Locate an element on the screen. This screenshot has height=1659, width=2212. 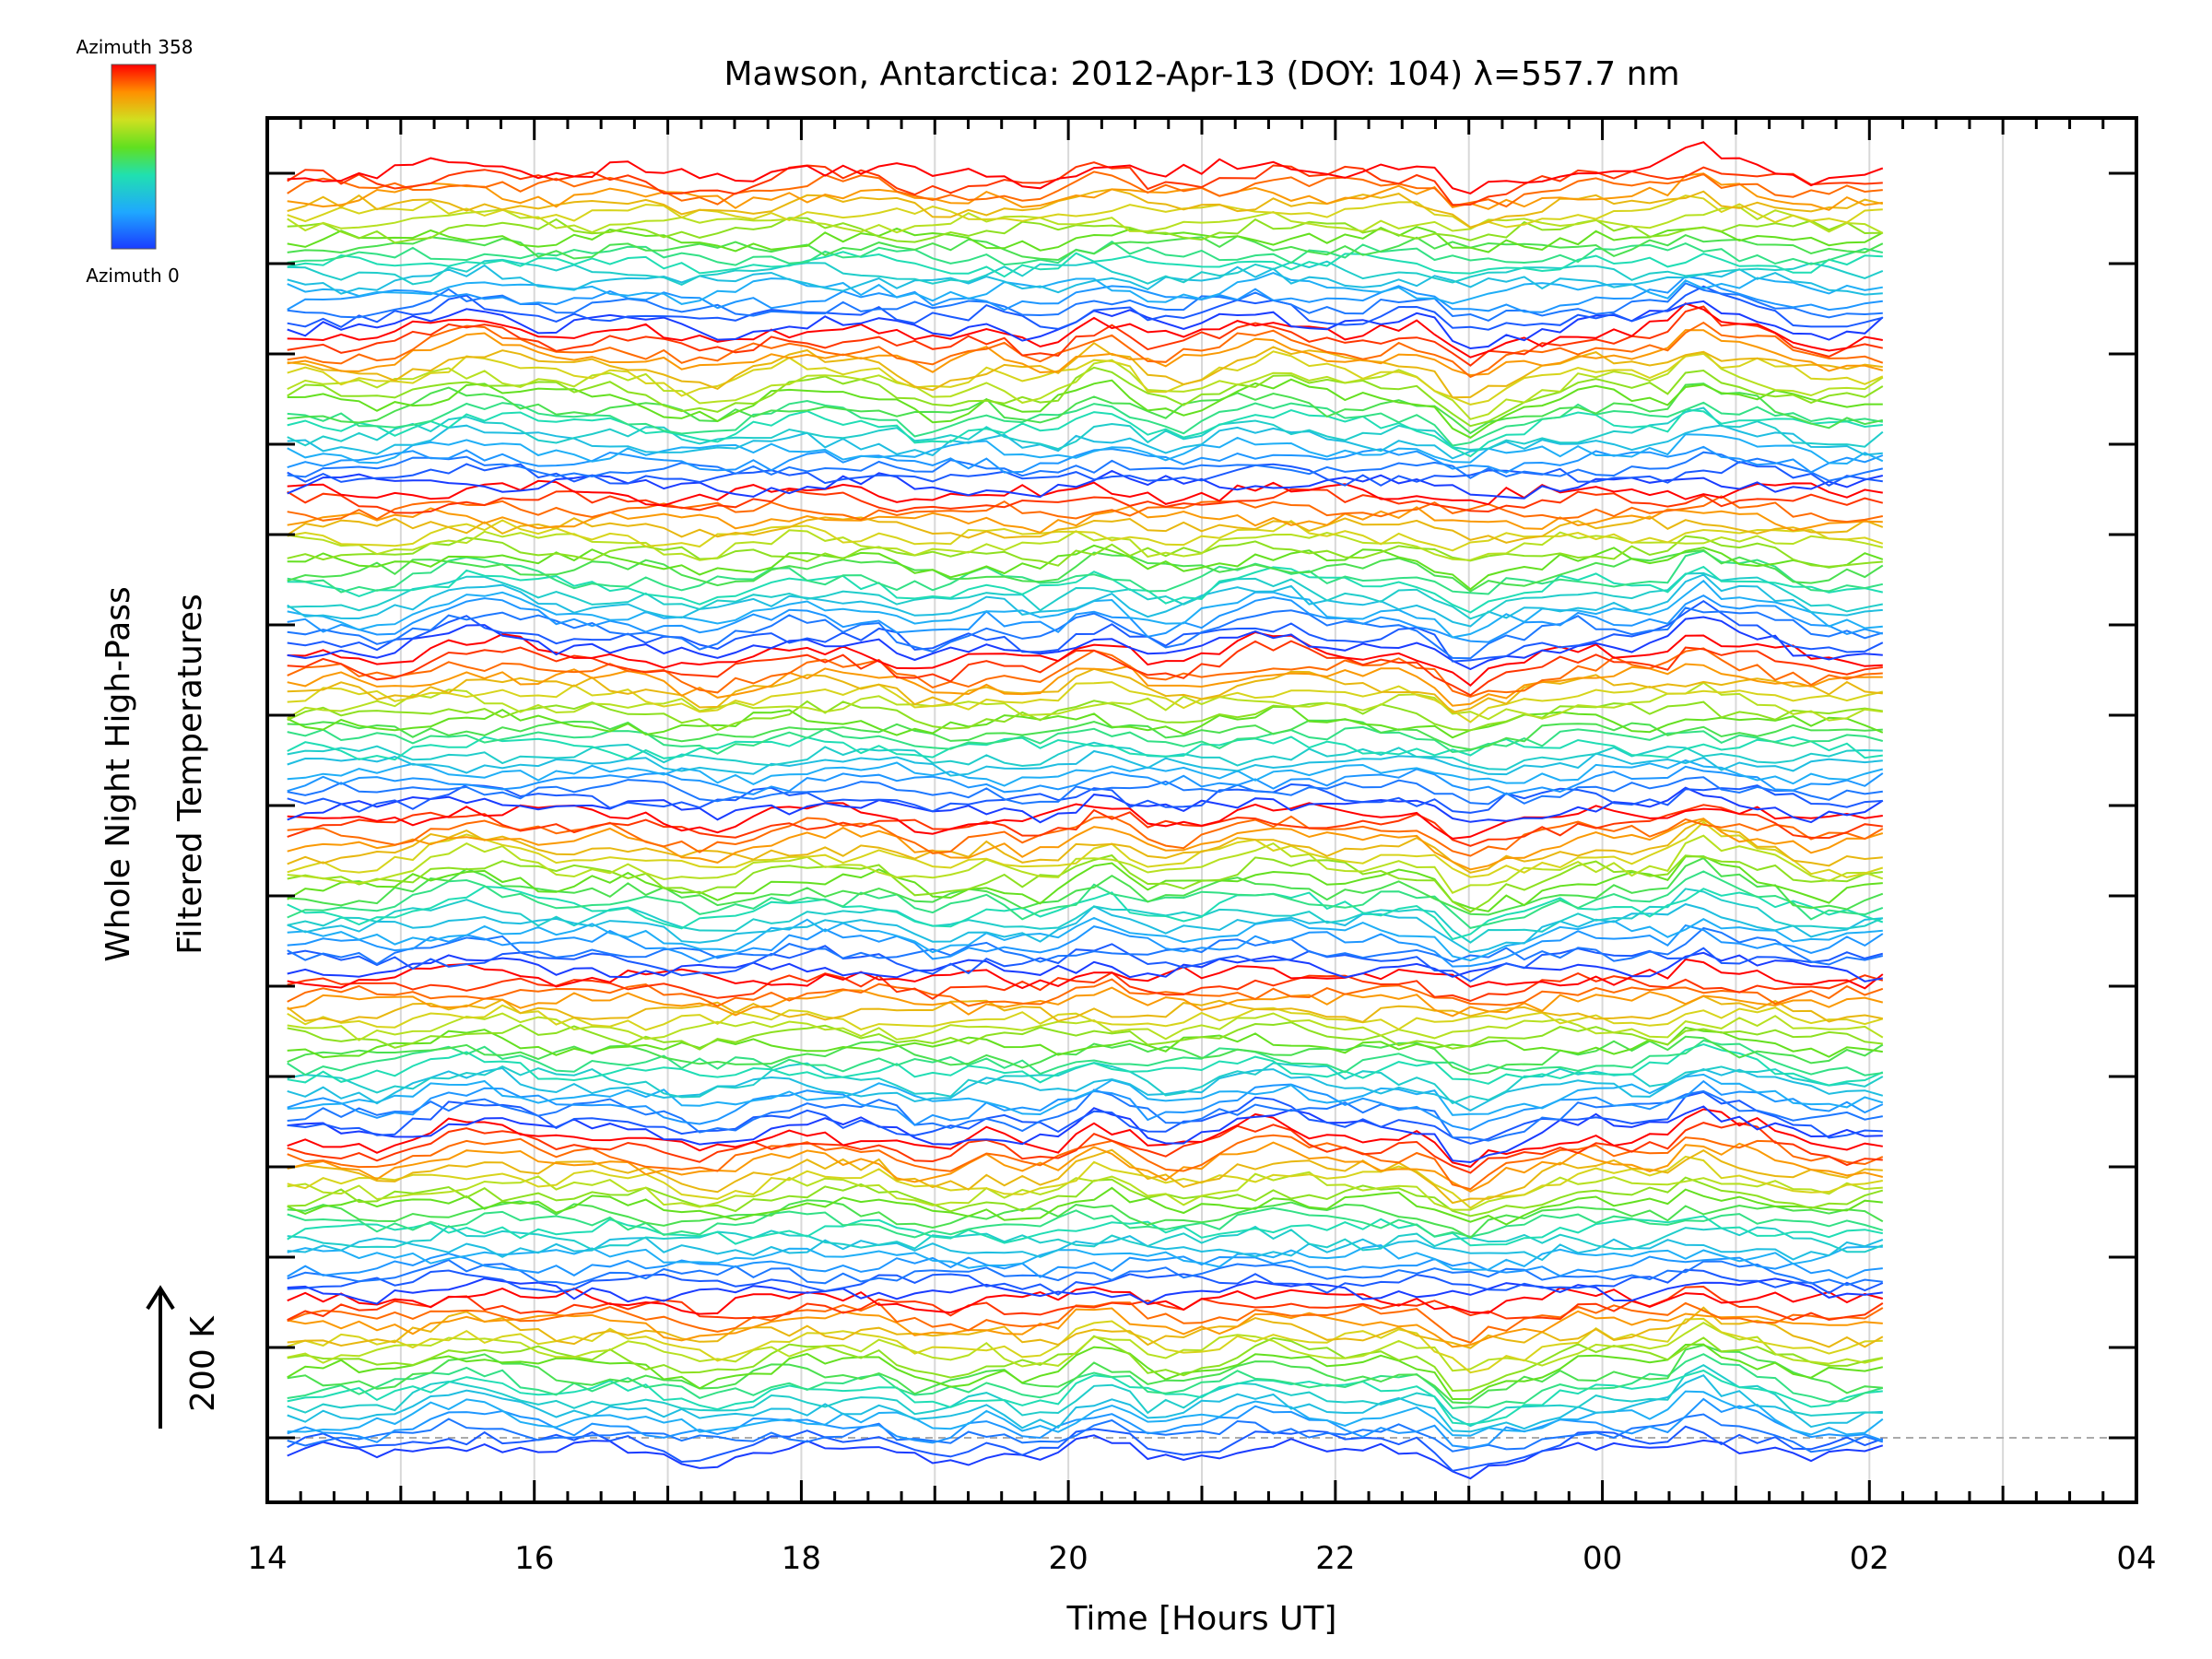
x-tick-label: 02 is located at coordinates (1869, 1558).